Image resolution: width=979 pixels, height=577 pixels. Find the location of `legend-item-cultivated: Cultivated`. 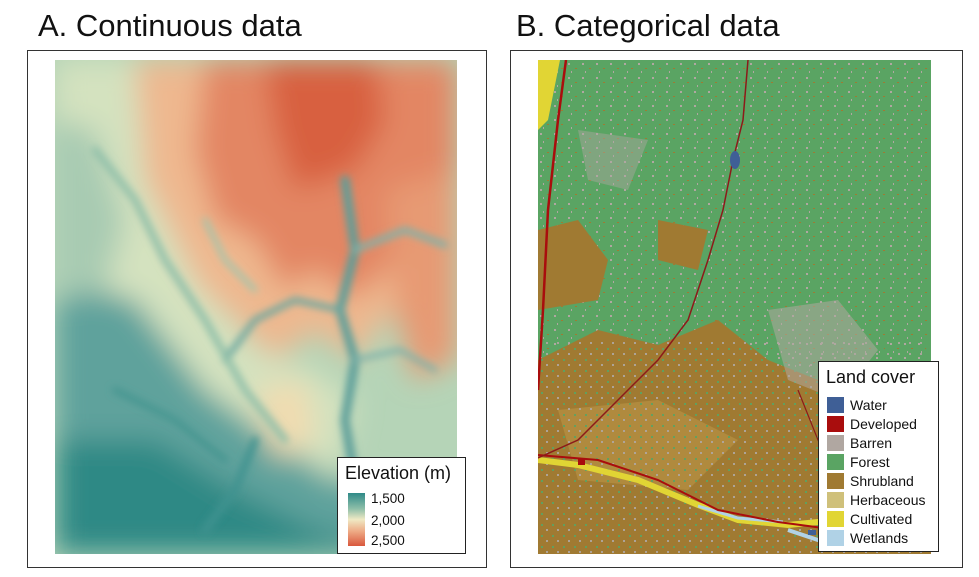

legend-item-cultivated: Cultivated is located at coordinates (883, 518).